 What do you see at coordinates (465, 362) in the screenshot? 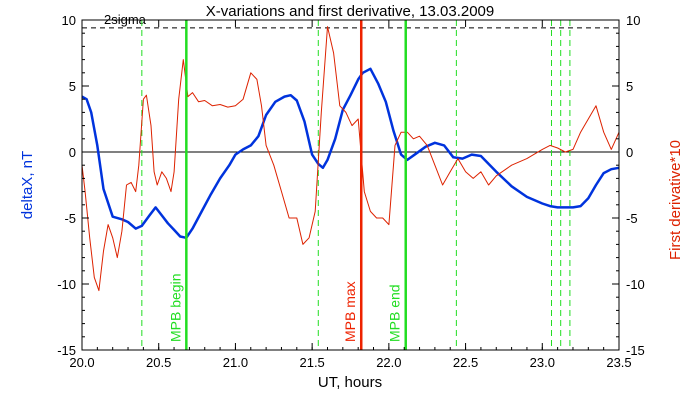
I see `x-tick-label: 22.5` at bounding box center [465, 362].